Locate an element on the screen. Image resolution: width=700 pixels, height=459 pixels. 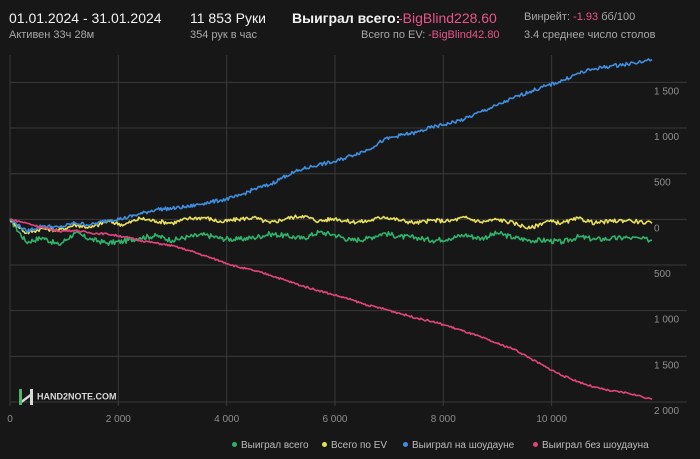
x-tick-label: 8 000 is located at coordinates (443, 419).